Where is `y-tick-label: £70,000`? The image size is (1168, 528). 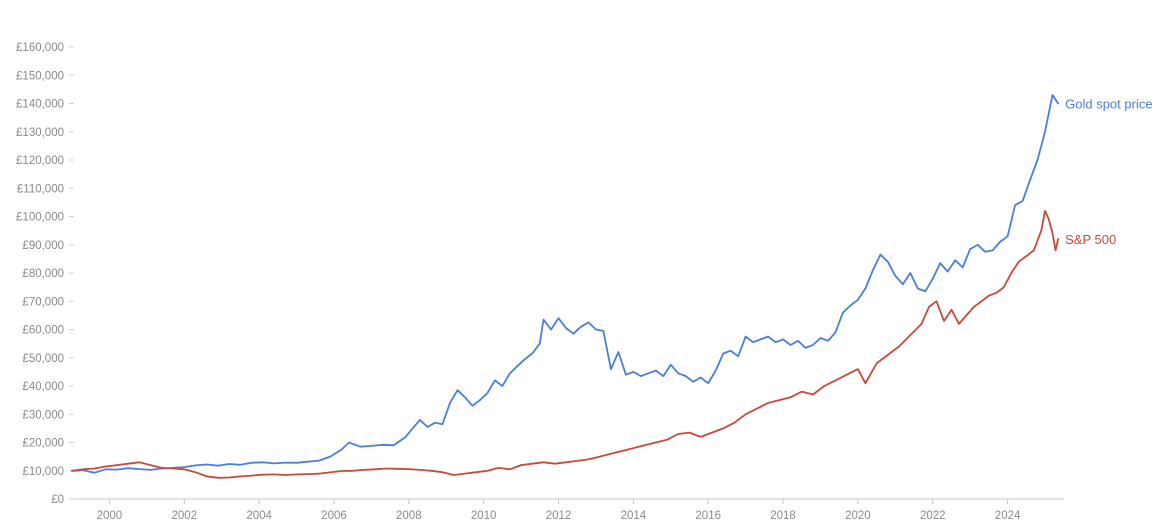
y-tick-label: £70,000 is located at coordinates (43, 302).